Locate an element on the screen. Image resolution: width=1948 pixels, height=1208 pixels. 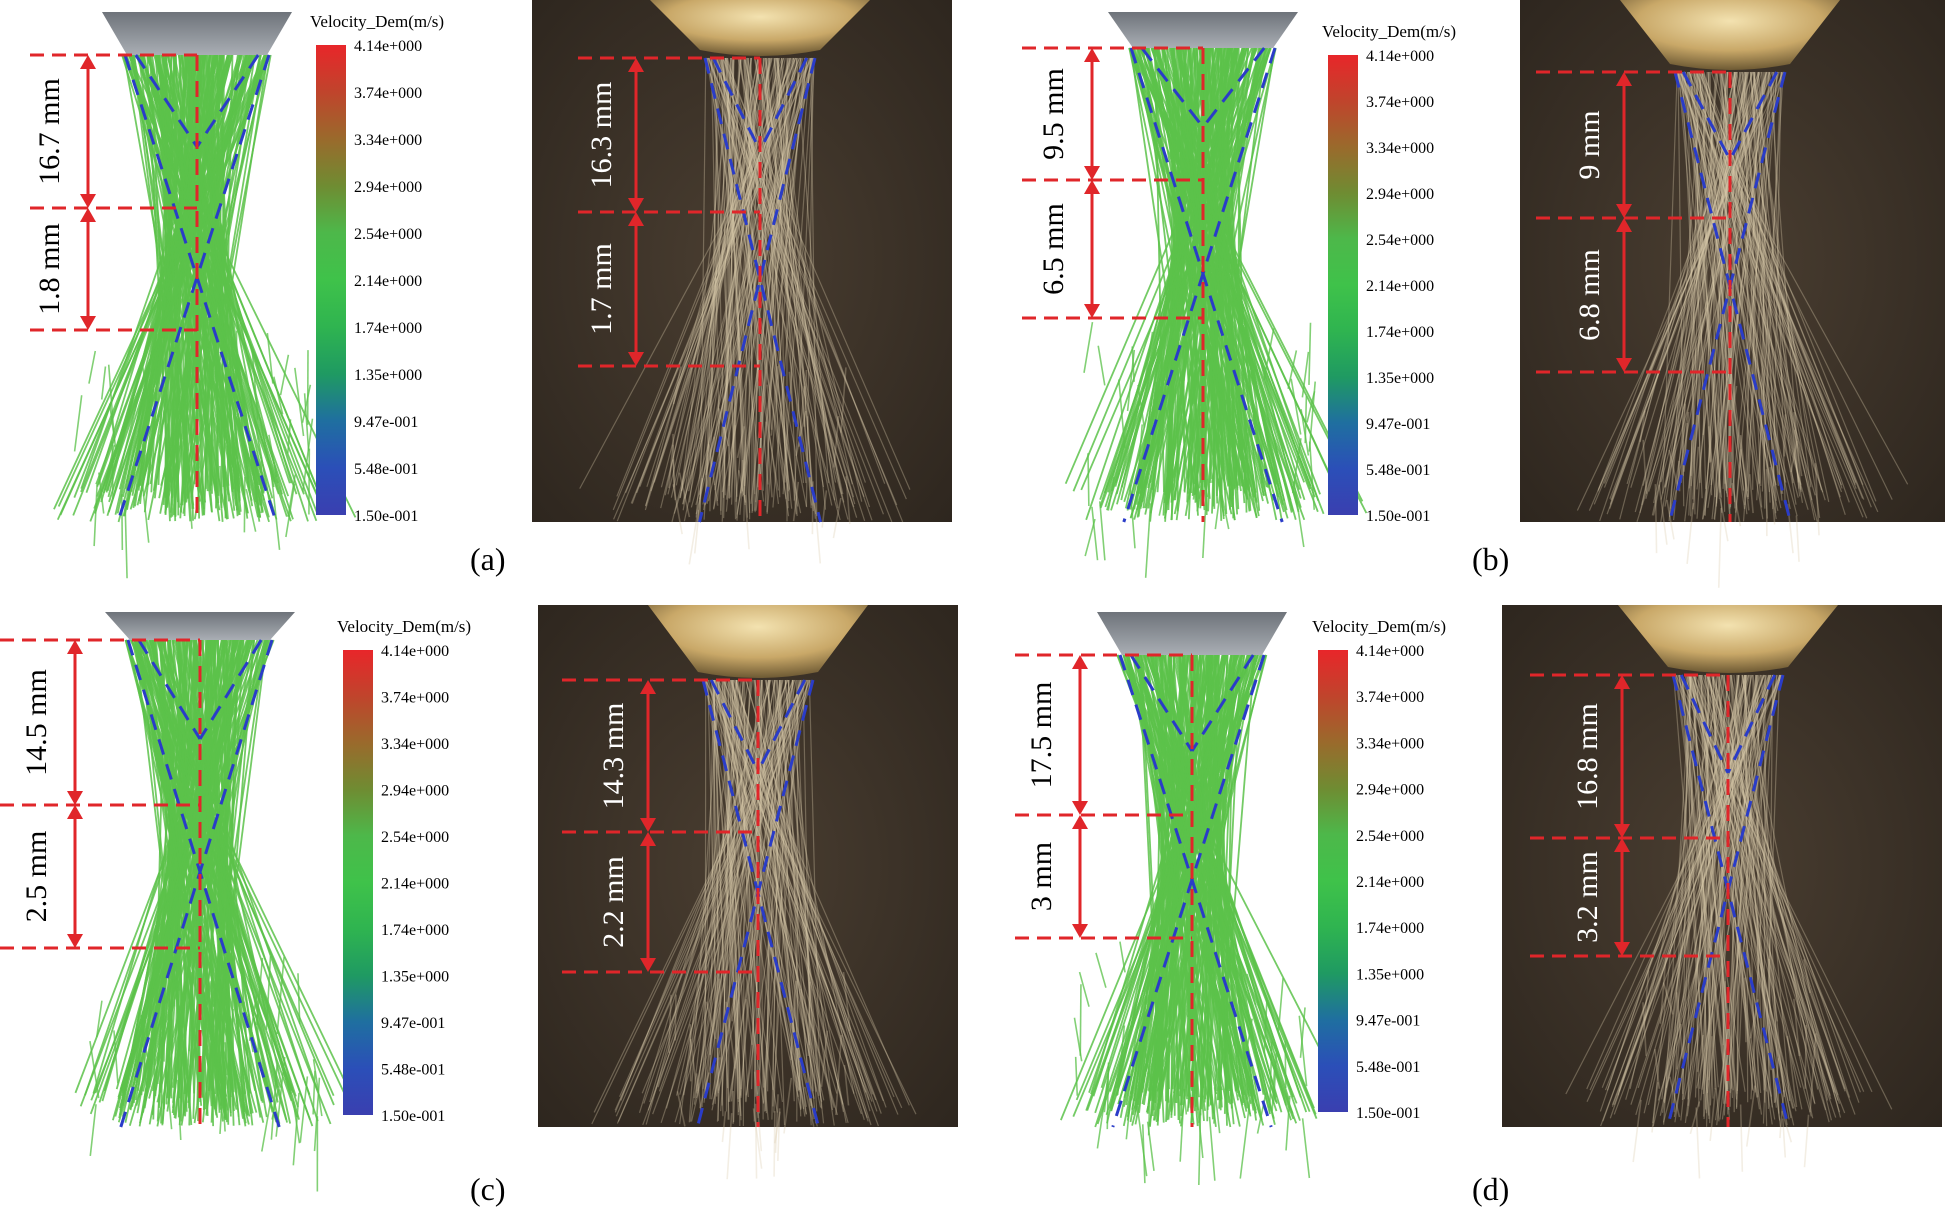
panel-label: (b) is located at coordinates (1490, 559).